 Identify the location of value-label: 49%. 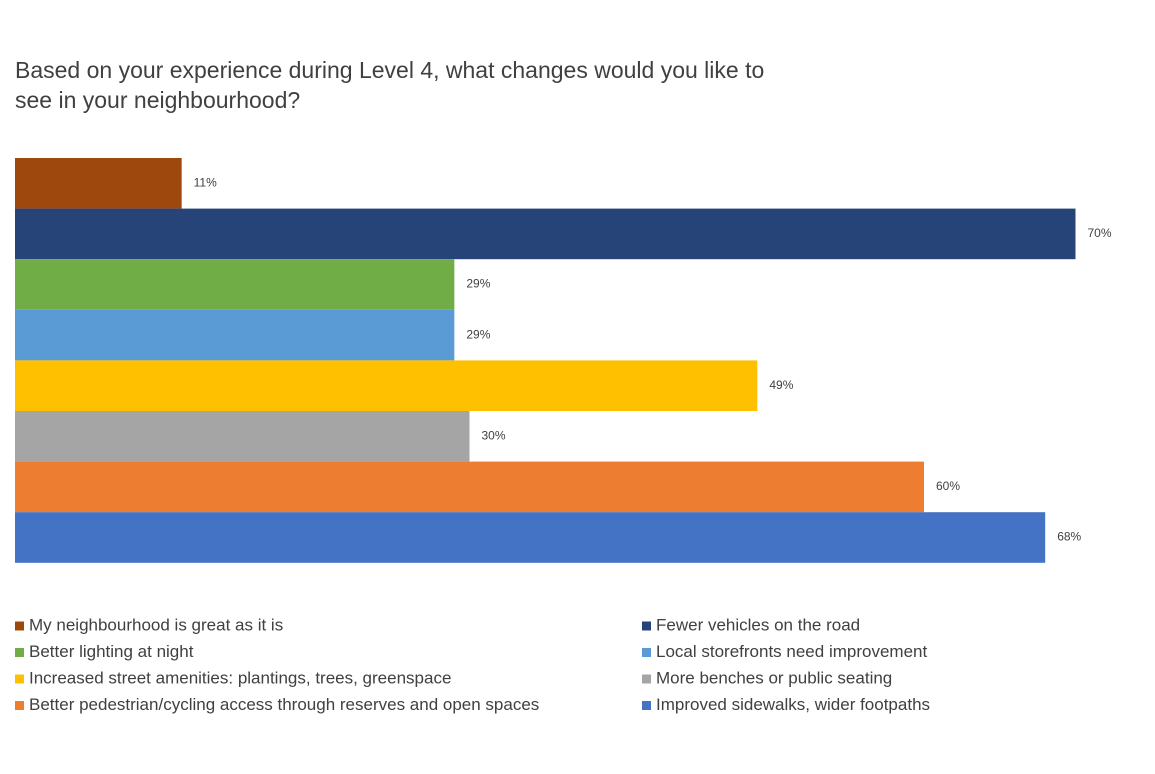
(781, 385).